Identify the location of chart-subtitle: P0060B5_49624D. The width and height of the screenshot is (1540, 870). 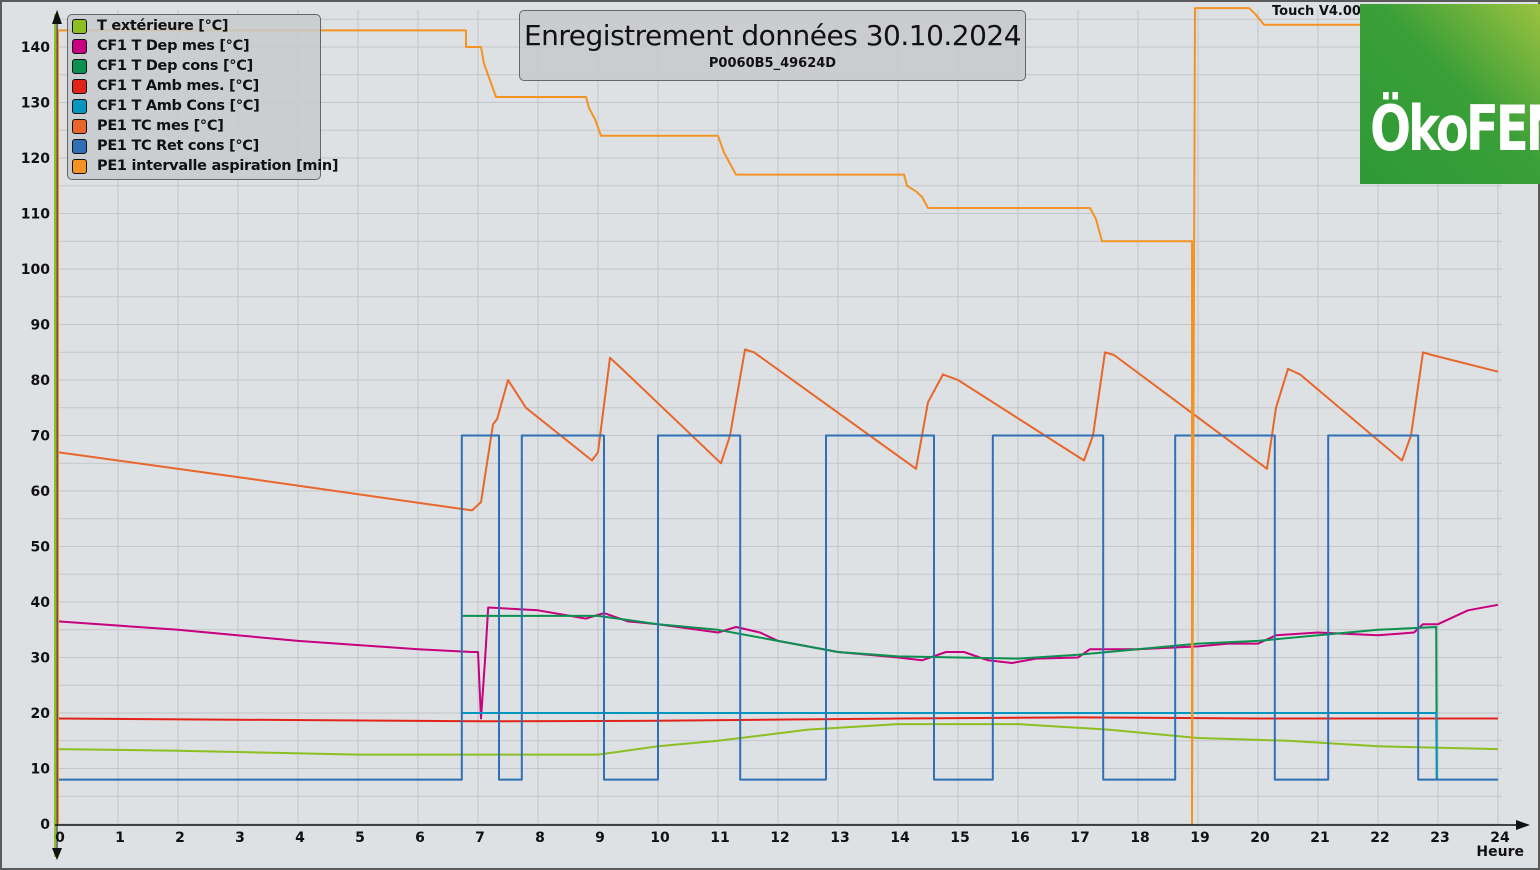
(772, 63).